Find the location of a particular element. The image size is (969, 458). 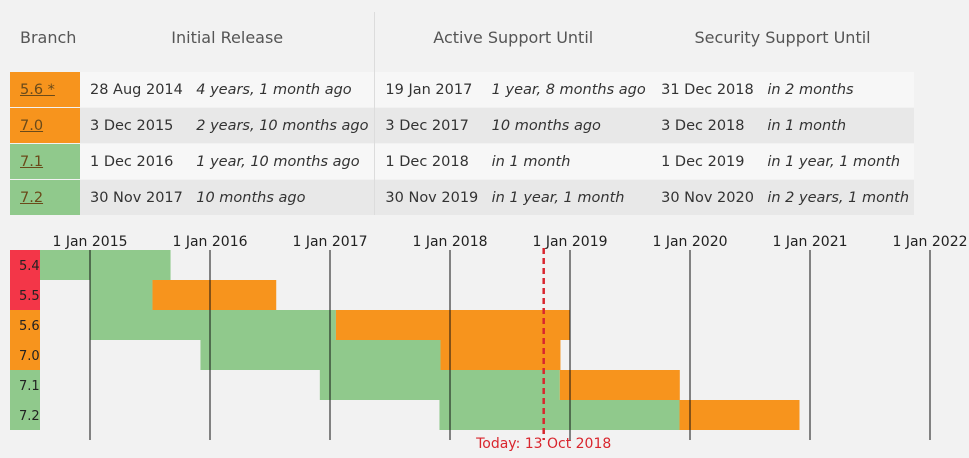

branch-label-5-4: 5.4 is located at coordinates (29, 266).